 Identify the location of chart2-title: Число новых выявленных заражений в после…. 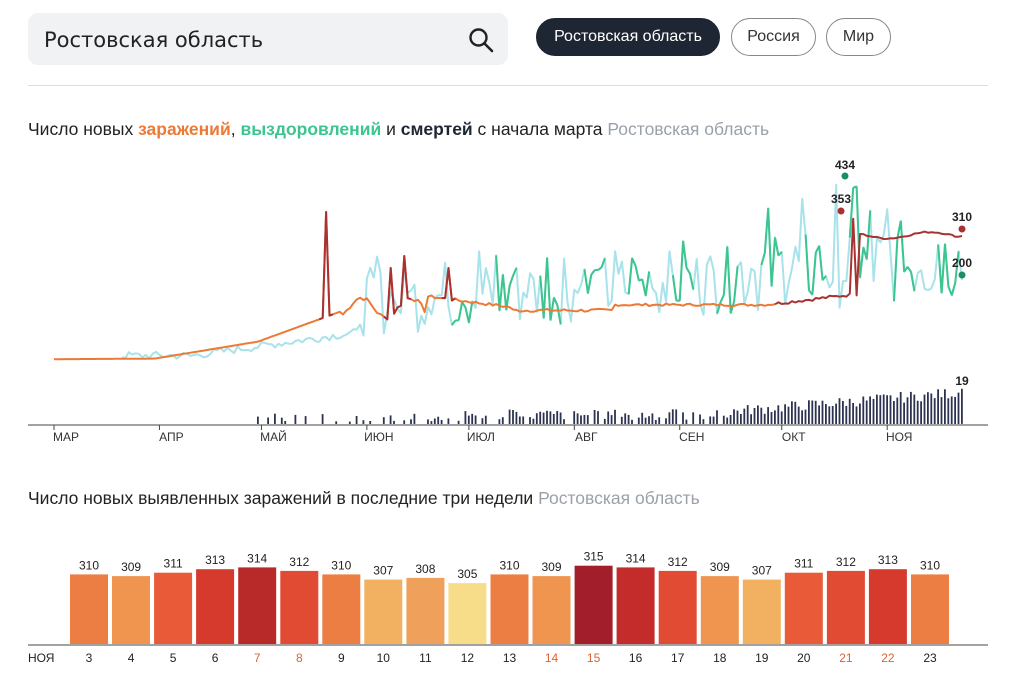
(364, 498).